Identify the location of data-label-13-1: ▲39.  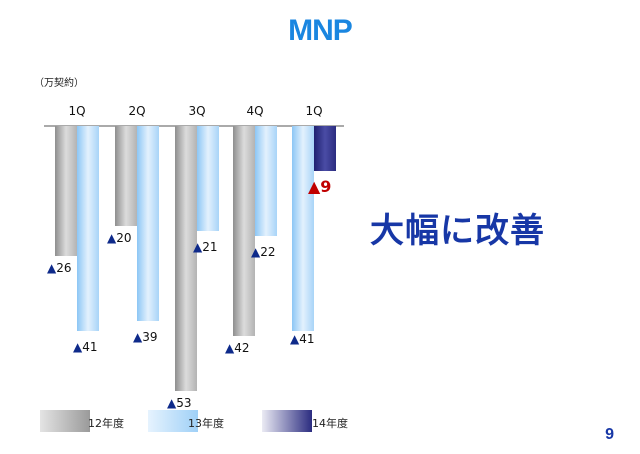
(145, 337).